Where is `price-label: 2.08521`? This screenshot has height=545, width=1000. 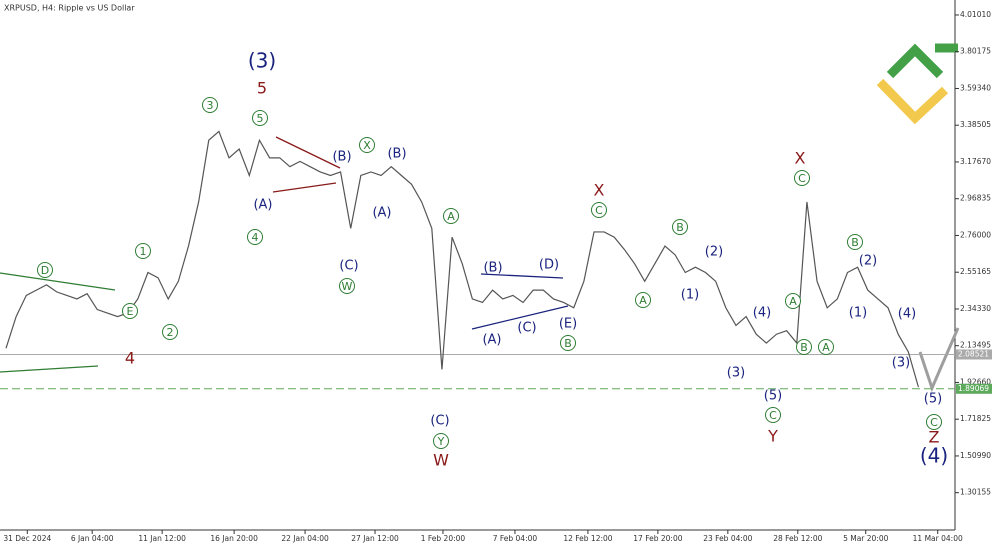 price-label: 2.08521 is located at coordinates (973, 353).